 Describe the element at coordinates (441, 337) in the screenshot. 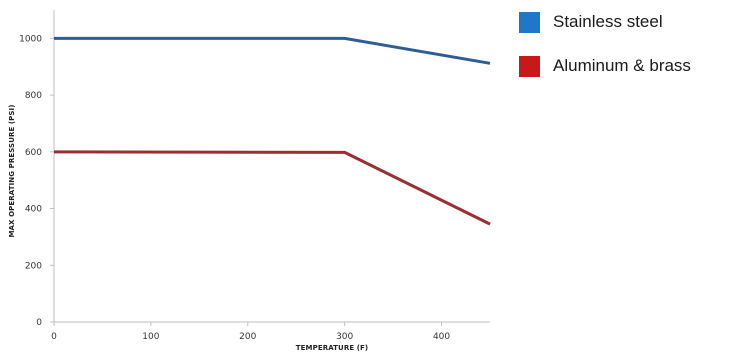

I see `x-tick-label: 400` at that location.